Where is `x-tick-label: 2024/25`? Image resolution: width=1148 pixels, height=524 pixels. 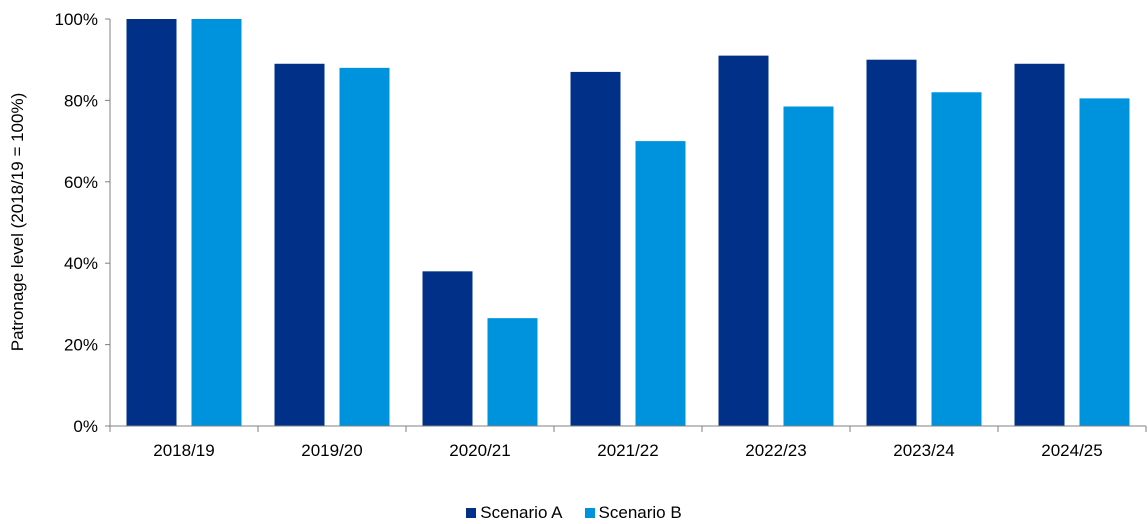 x-tick-label: 2024/25 is located at coordinates (1071, 450).